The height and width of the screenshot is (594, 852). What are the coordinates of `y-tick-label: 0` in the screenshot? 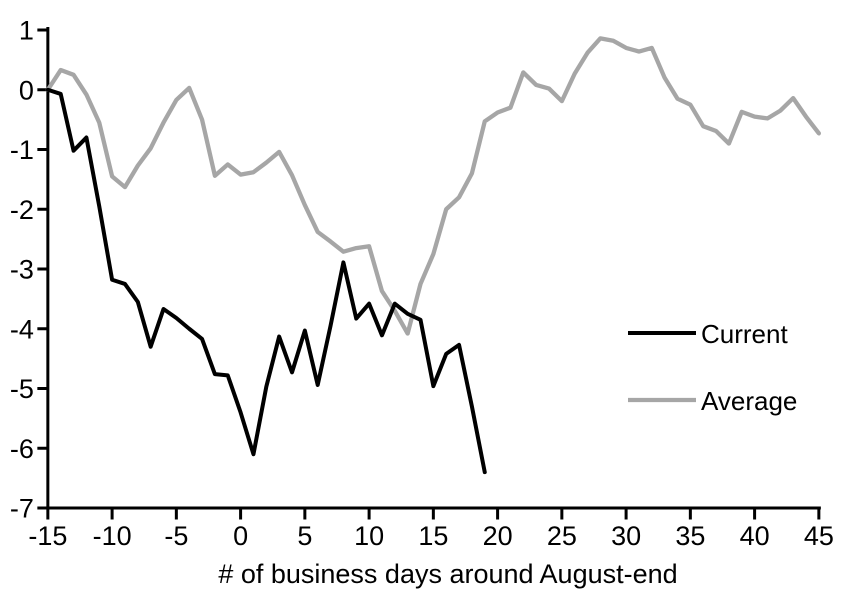 It's located at (26, 90).